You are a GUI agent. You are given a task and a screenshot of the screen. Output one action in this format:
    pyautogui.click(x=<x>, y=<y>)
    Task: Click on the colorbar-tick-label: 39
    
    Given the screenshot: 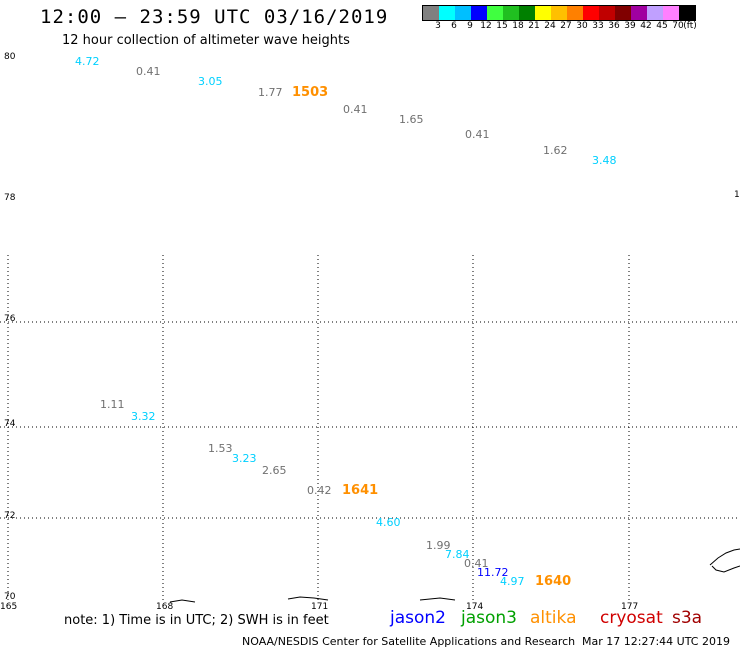 What is the action you would take?
    pyautogui.click(x=630, y=26)
    